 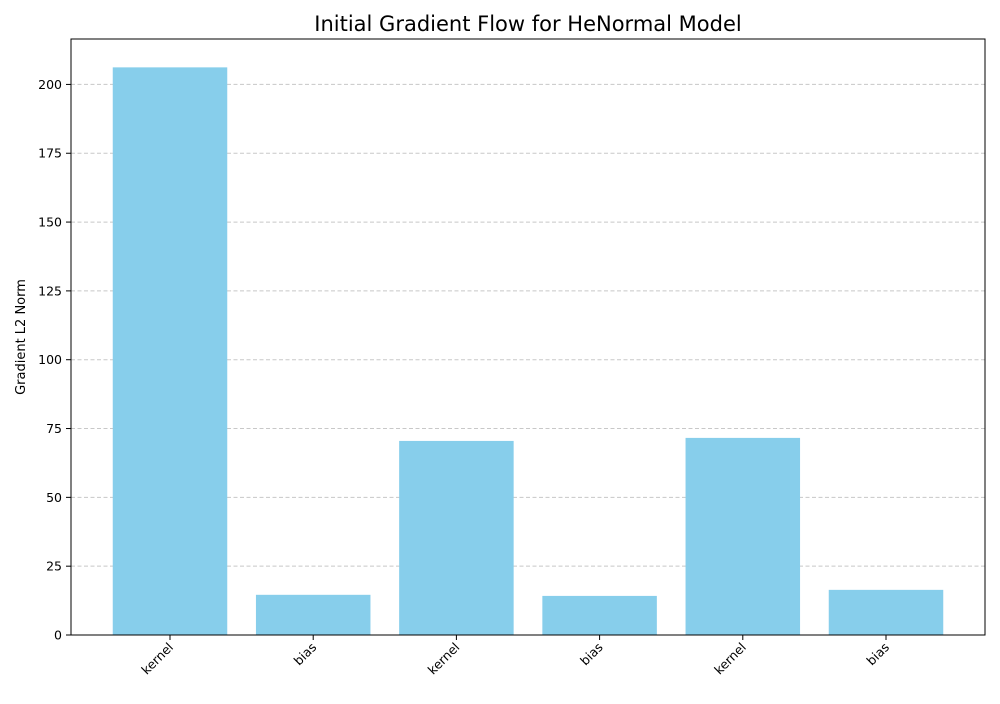 I want to click on y-tick-label: 175, so click(x=50, y=153).